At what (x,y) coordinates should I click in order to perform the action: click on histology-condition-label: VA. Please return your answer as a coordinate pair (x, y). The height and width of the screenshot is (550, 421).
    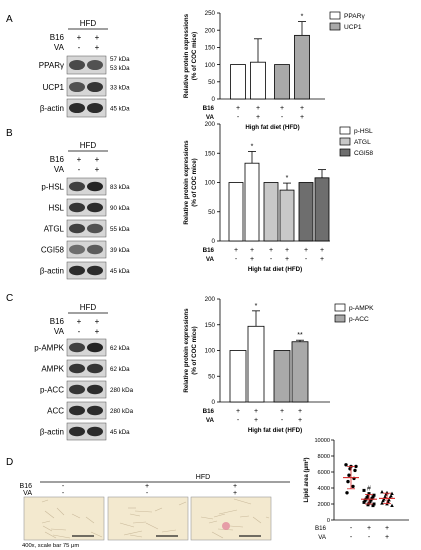
    Looking at the image, I should click on (27, 493).